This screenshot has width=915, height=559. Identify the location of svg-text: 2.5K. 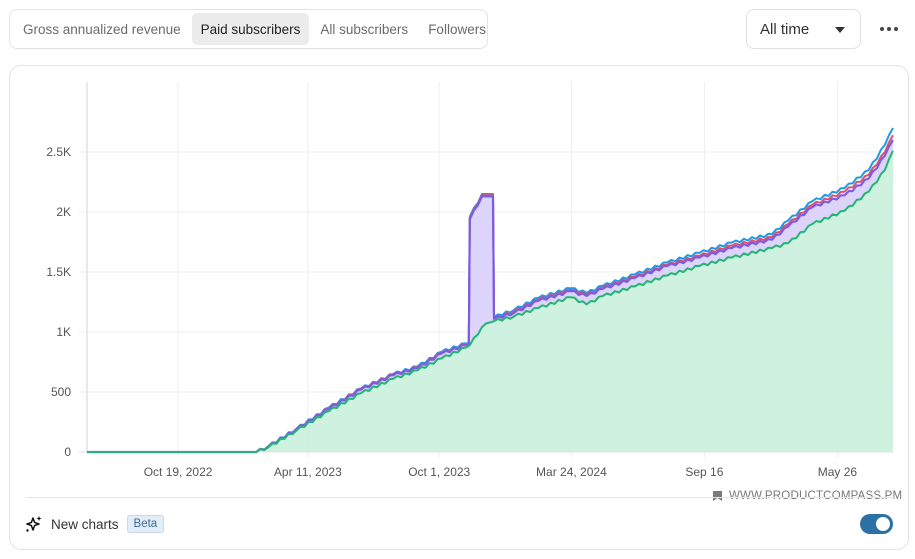
(58, 152).